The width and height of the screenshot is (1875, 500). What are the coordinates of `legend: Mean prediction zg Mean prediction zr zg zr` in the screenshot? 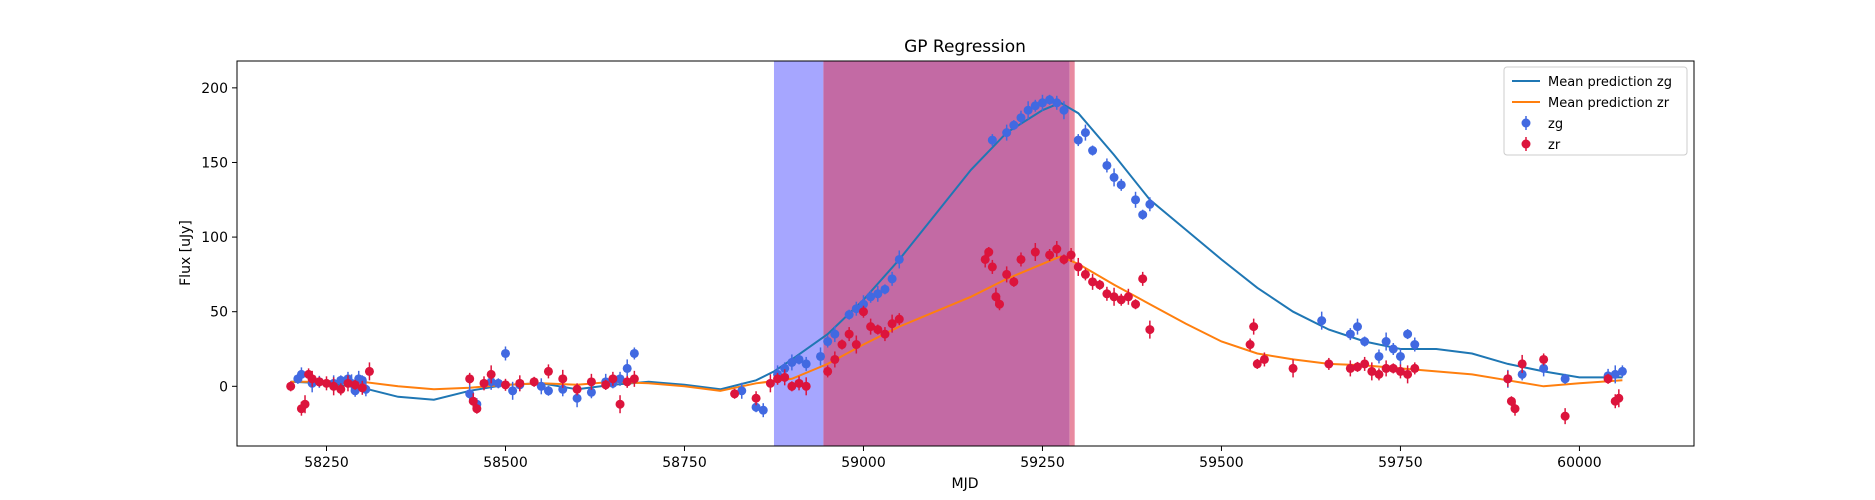 It's located at (1595, 111).